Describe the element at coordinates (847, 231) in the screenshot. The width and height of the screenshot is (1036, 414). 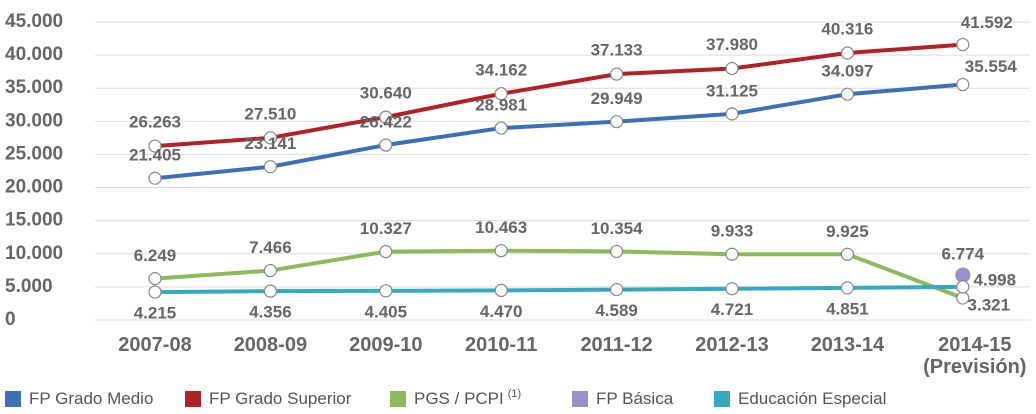
I see `data-label: 9.925` at that location.